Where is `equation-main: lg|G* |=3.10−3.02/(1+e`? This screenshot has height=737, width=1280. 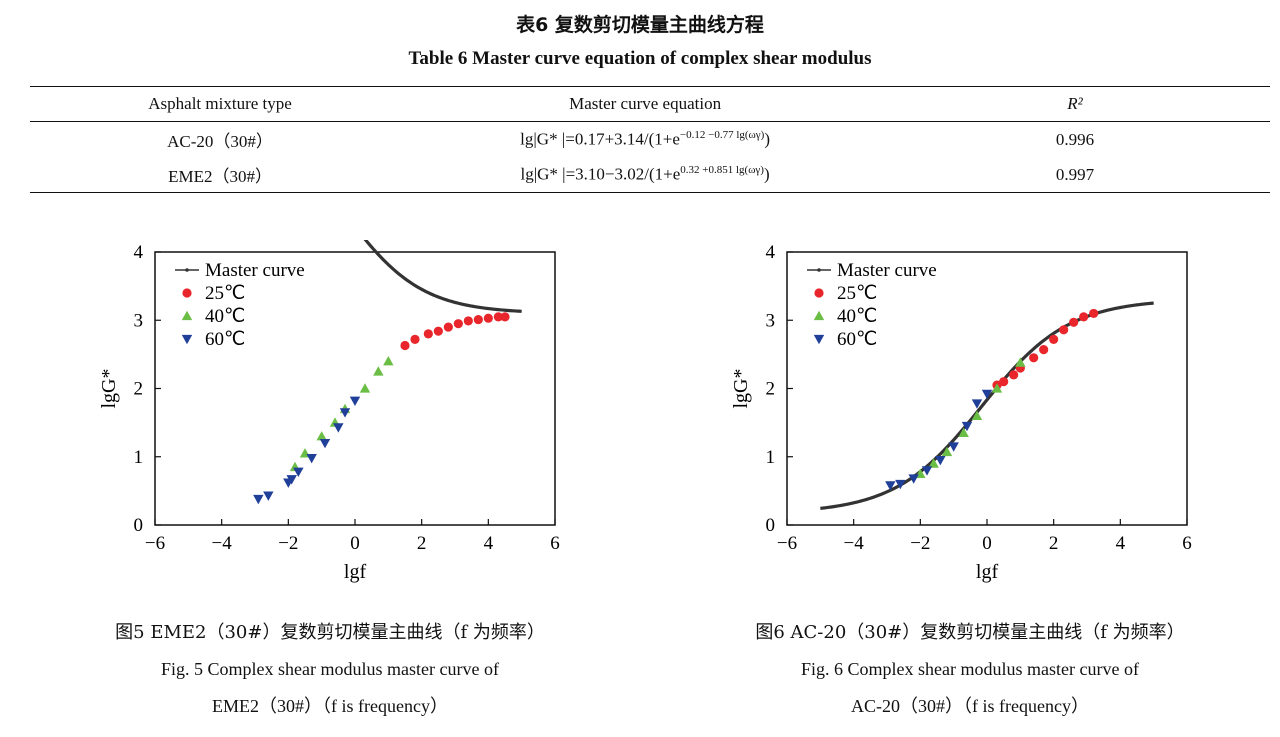
equation-main: lg|G* |=3.10−3.02/(1+e is located at coordinates (600, 174).